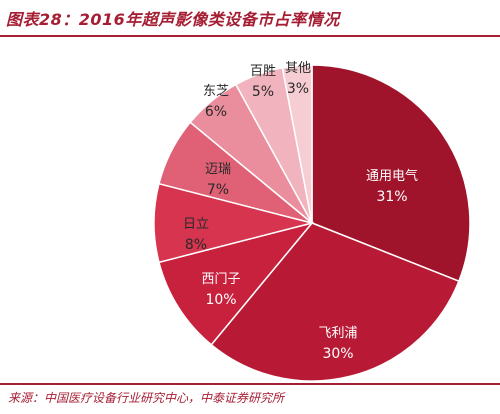  Describe the element at coordinates (216, 91) in the screenshot. I see `slice-name-label: 东芝` at that location.